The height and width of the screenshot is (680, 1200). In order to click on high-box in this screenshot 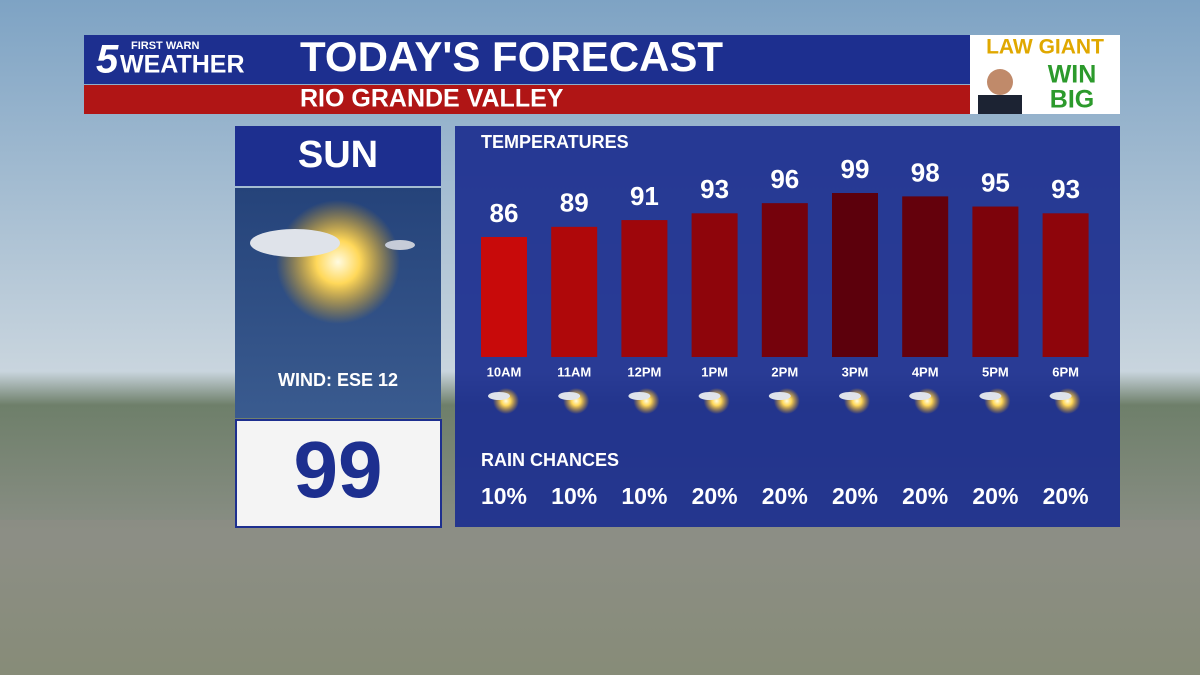, I will do `click(338, 473)`.